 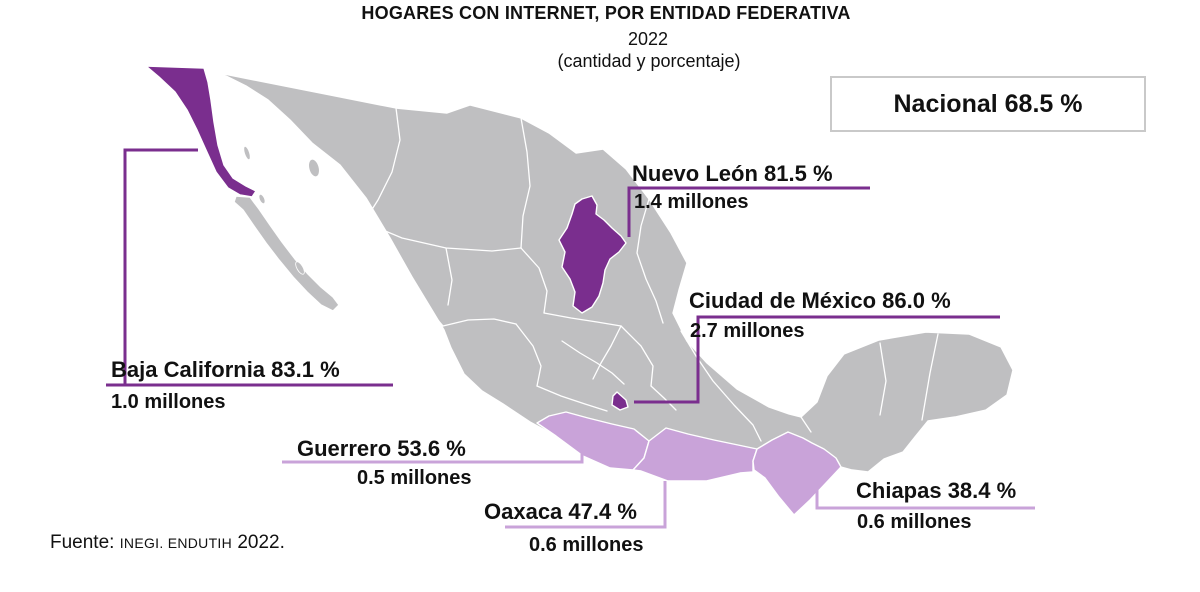 What do you see at coordinates (817, 359) in the screenshot?
I see `leader-line-ciudad-de-mexico` at bounding box center [817, 359].